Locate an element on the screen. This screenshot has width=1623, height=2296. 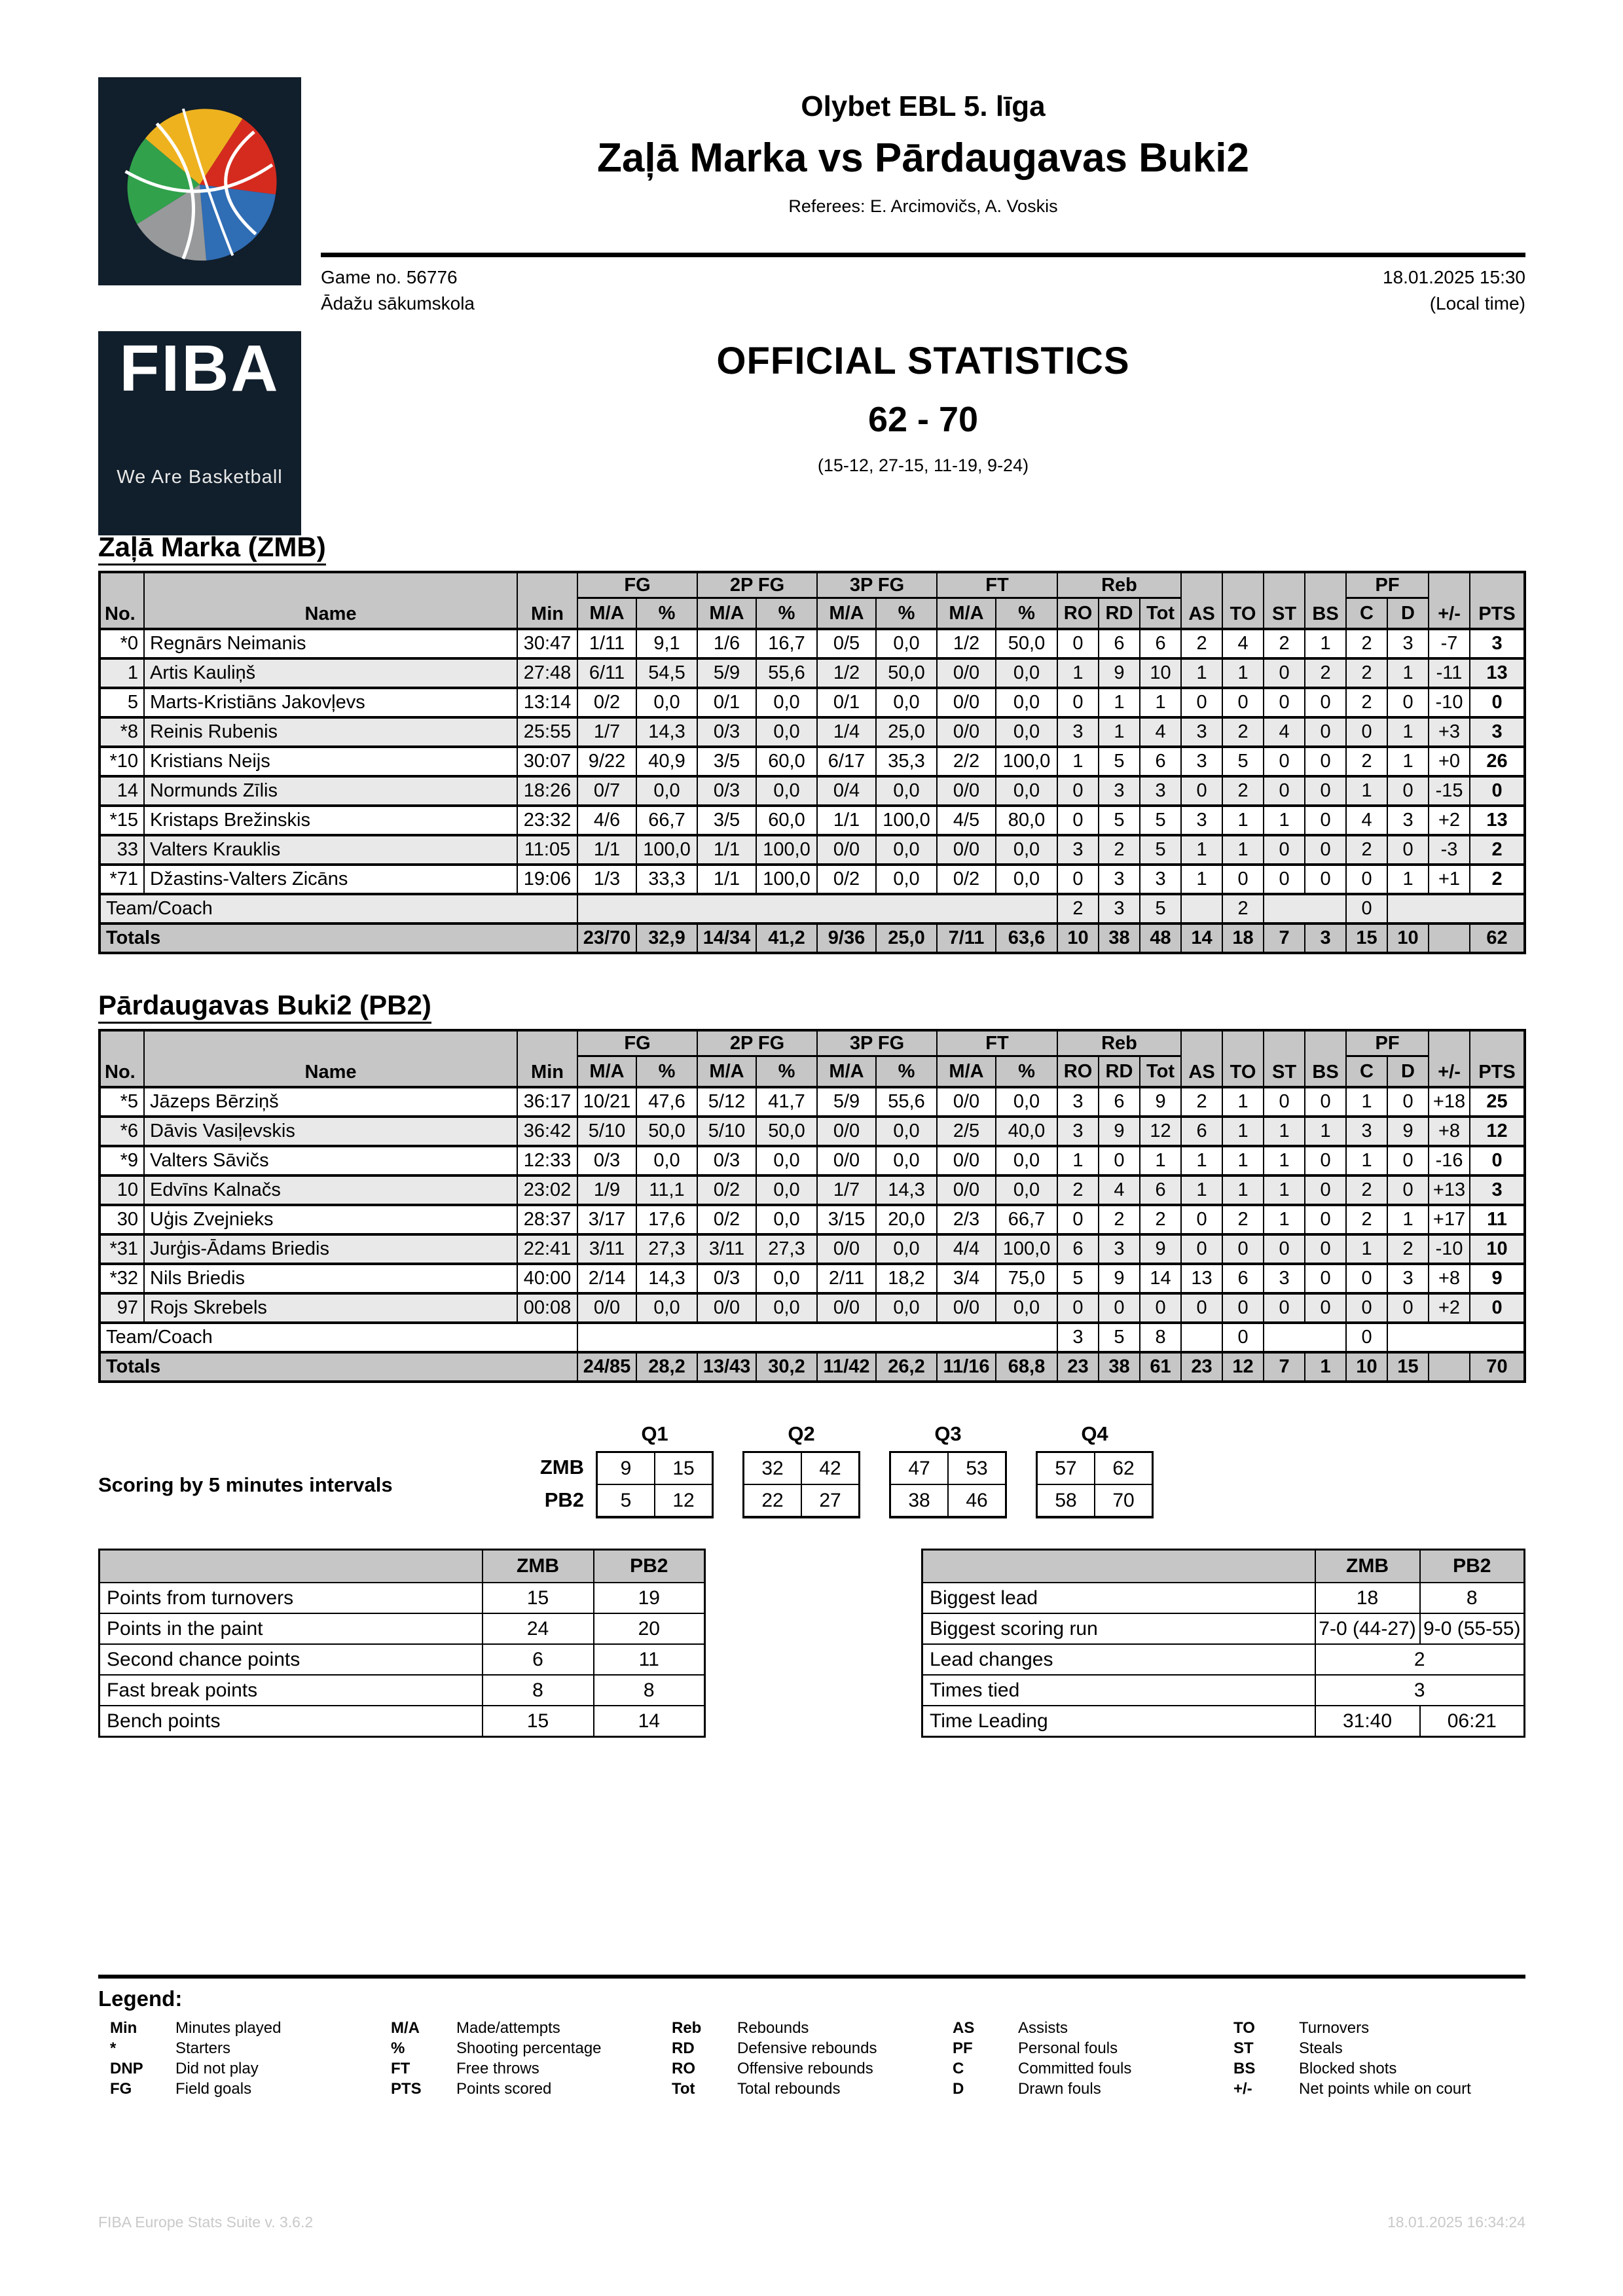
cell-fg-pct: 40,9 is located at coordinates (667, 761).